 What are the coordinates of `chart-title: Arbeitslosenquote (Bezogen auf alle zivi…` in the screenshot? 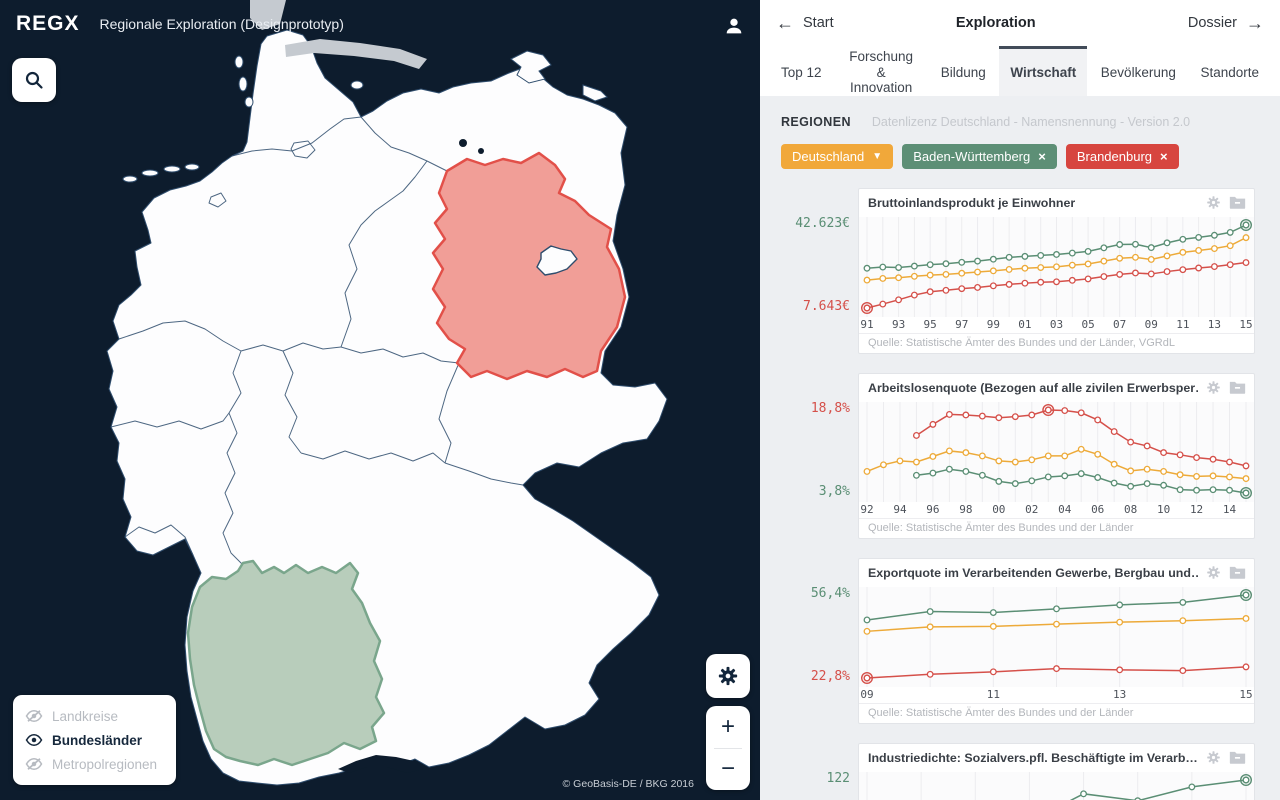 It's located at (1033, 388).